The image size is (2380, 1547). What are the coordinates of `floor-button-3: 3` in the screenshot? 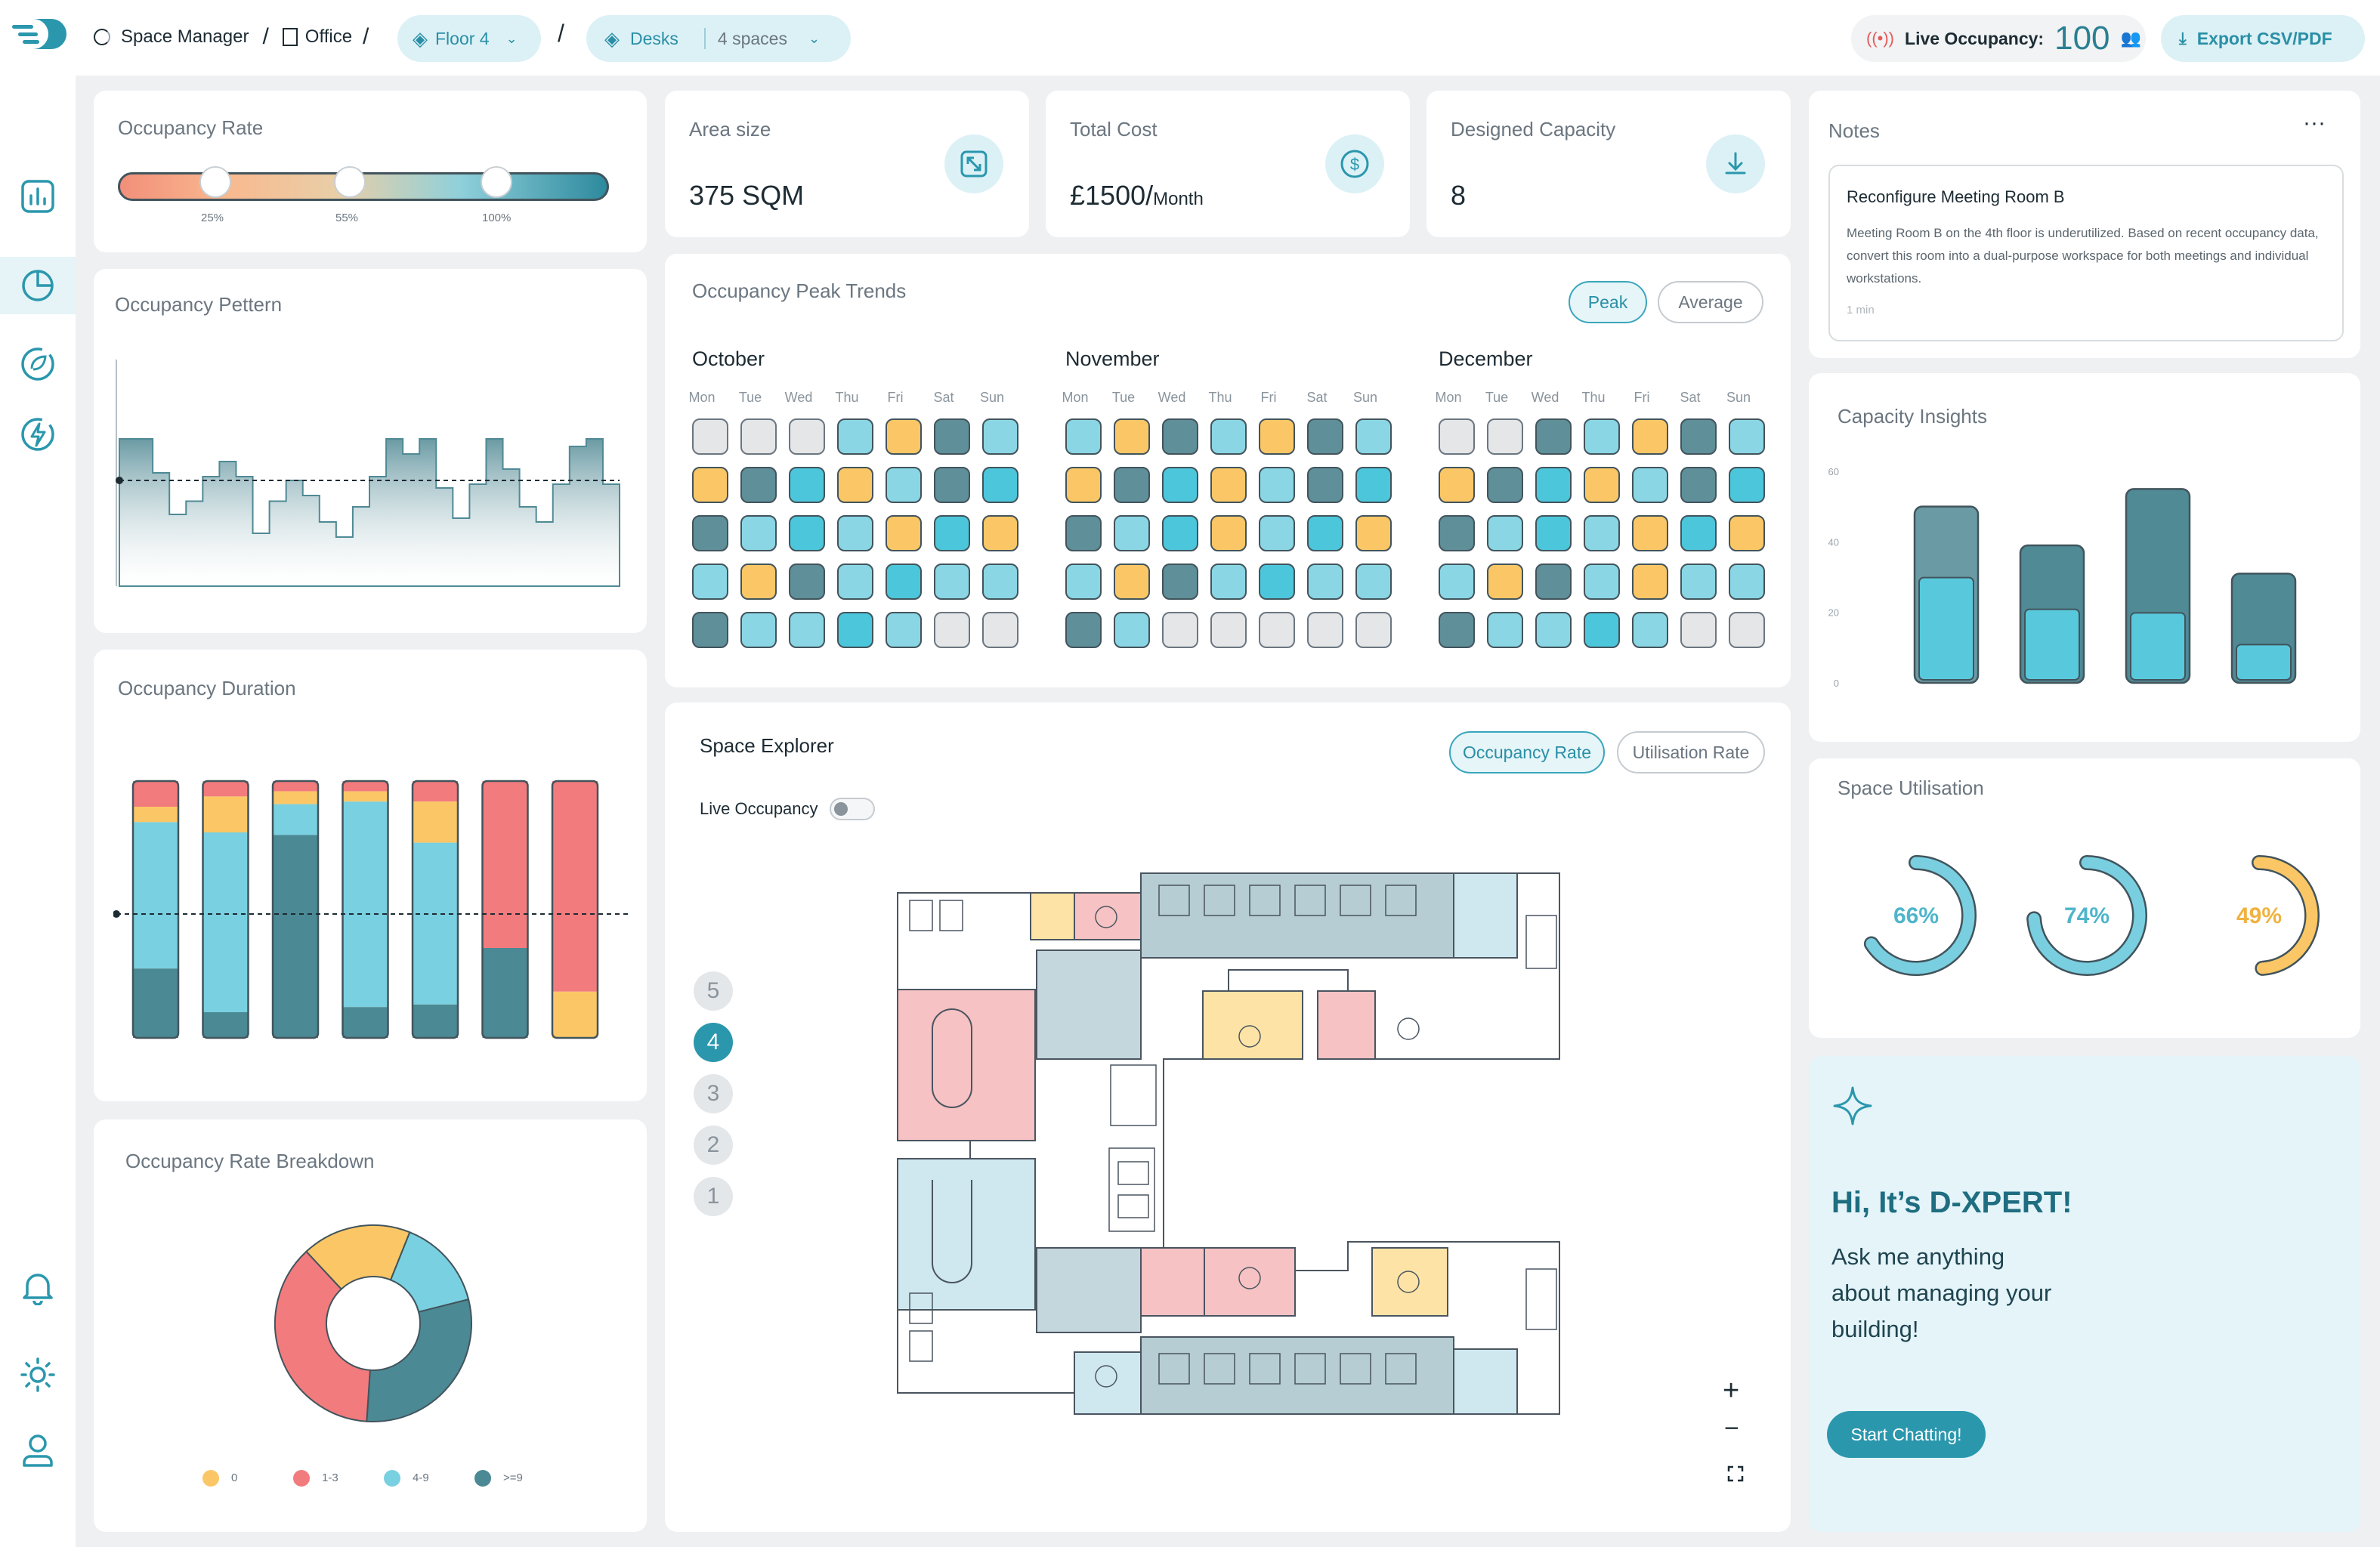 It's located at (713, 1093).